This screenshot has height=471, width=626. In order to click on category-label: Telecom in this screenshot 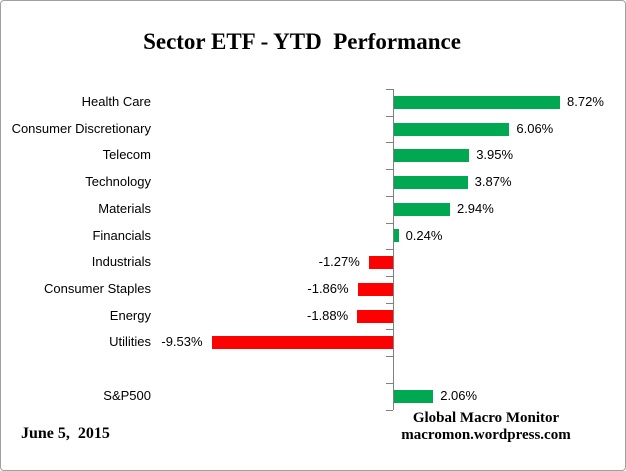, I will do `click(126, 155)`.